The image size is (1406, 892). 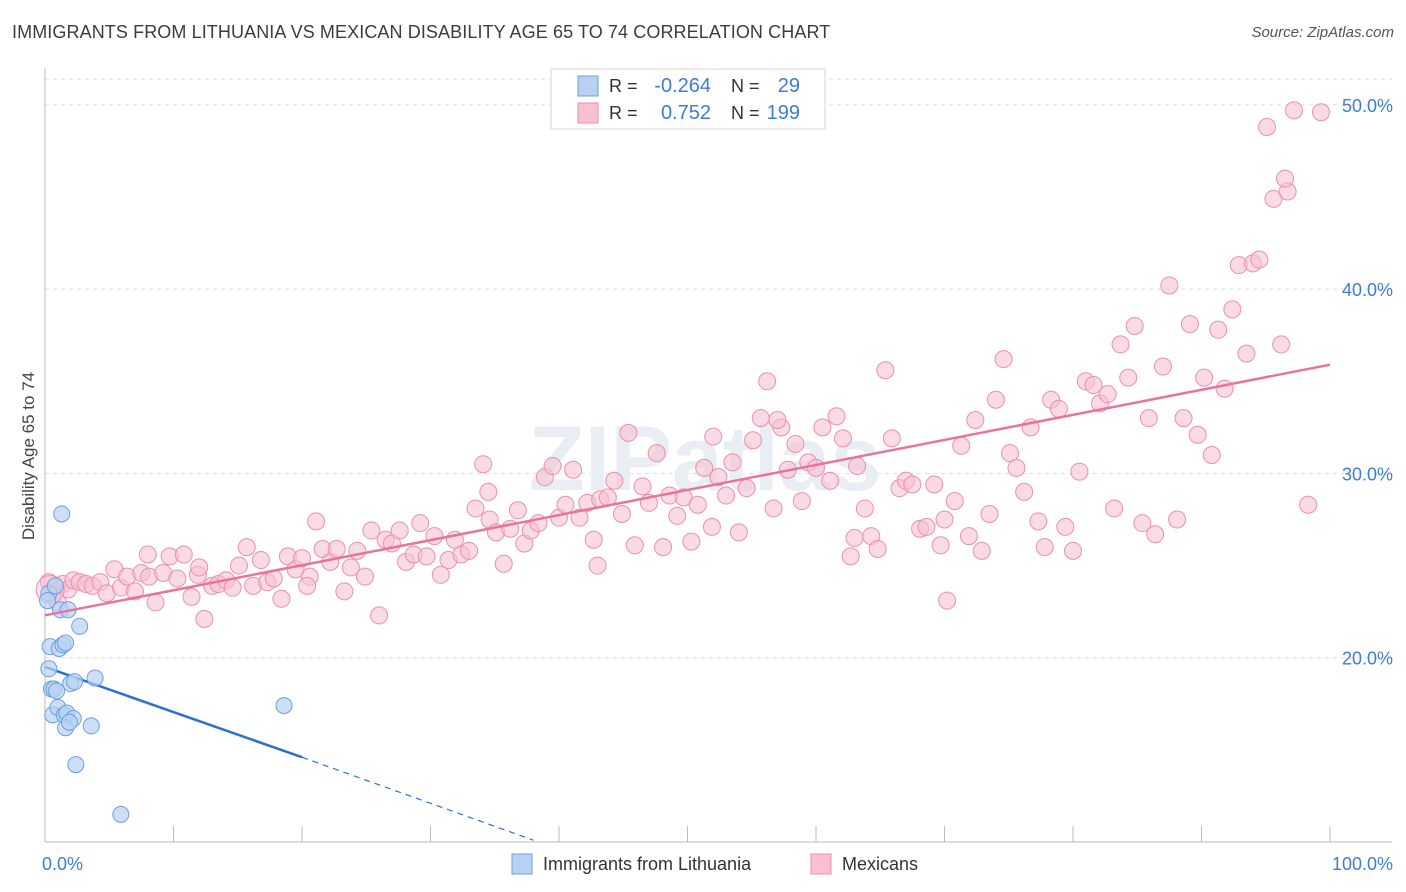 What do you see at coordinates (522, 864) in the screenshot?
I see `legend-bottom-swatch-lithuania` at bounding box center [522, 864].